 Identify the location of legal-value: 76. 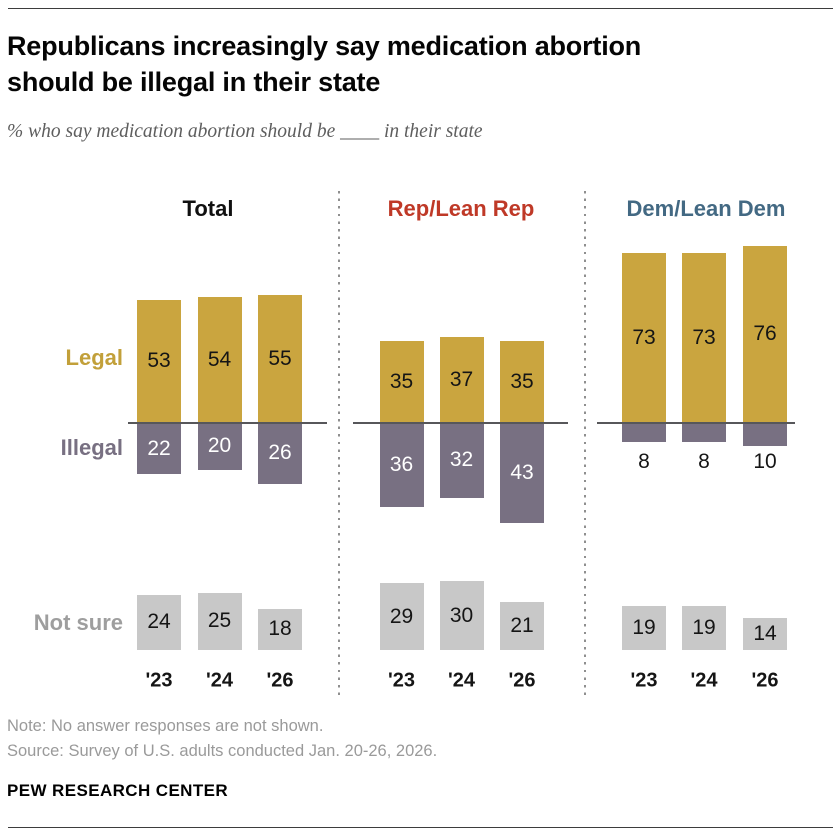
(765, 334).